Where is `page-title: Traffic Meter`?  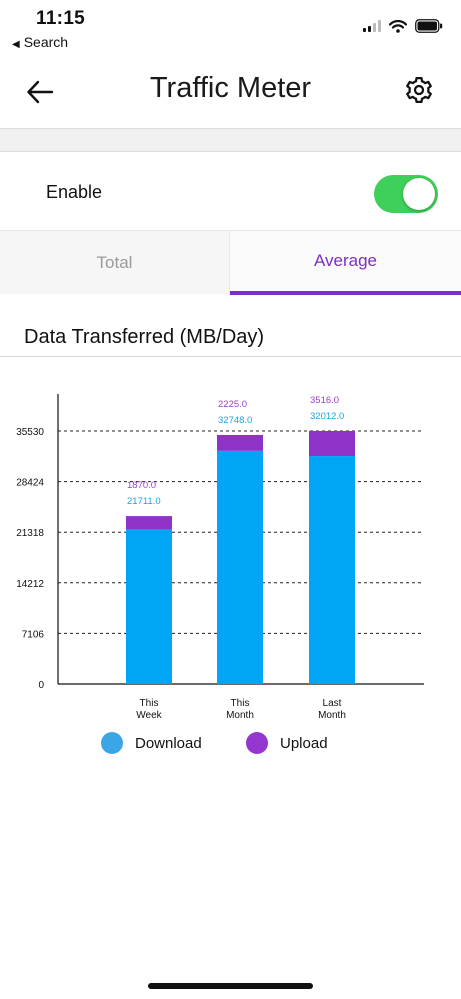 page-title: Traffic Meter is located at coordinates (230, 88).